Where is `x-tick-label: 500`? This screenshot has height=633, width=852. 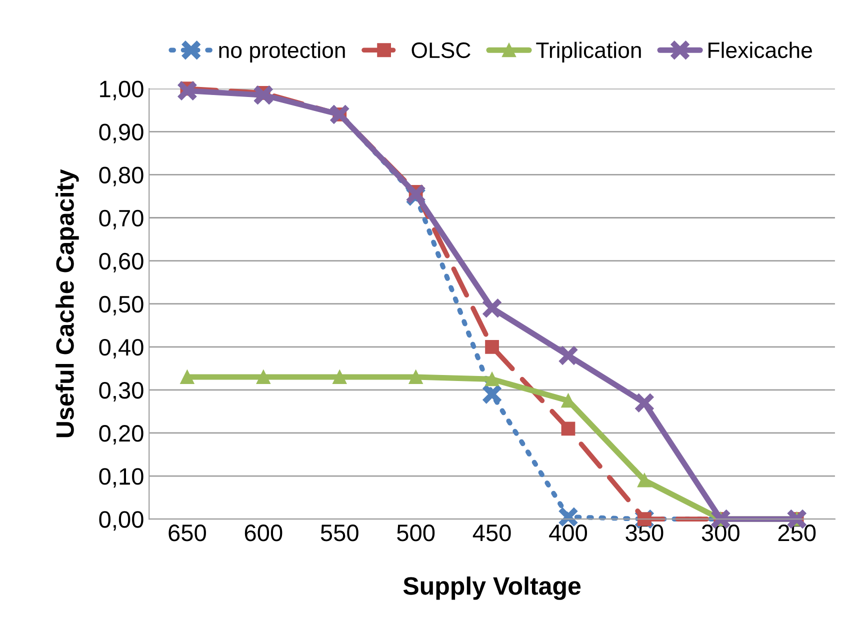 x-tick-label: 500 is located at coordinates (416, 533).